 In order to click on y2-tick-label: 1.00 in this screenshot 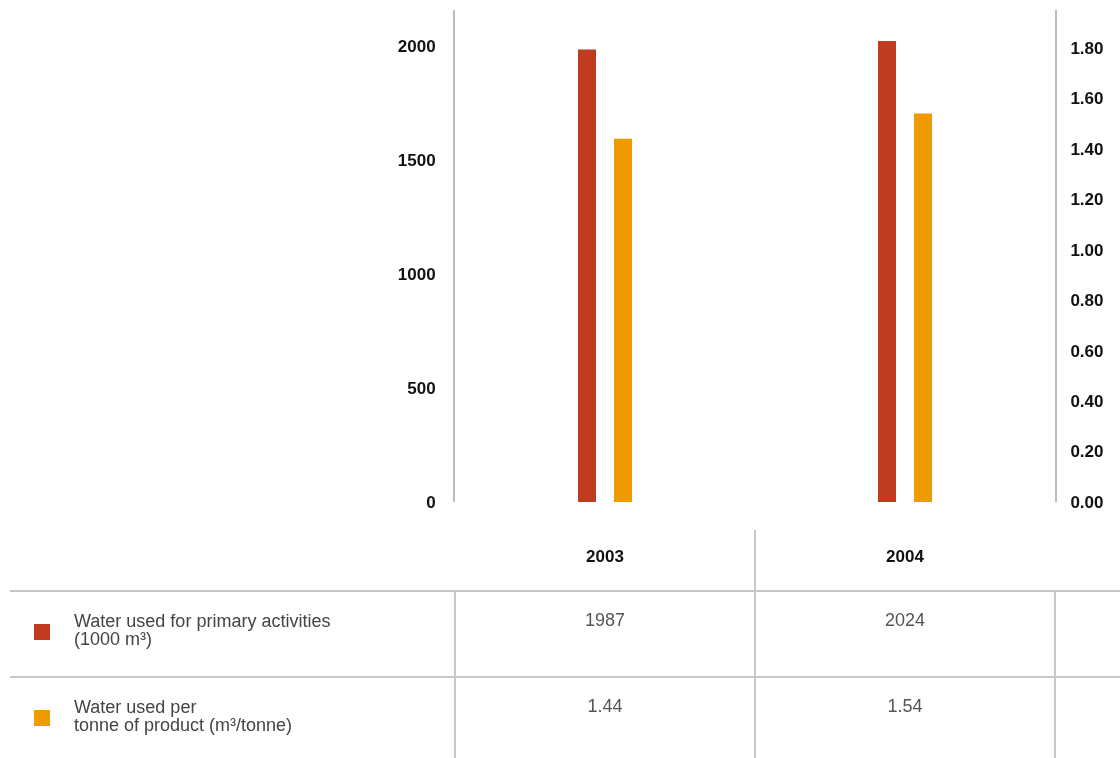, I will do `click(1087, 250)`.